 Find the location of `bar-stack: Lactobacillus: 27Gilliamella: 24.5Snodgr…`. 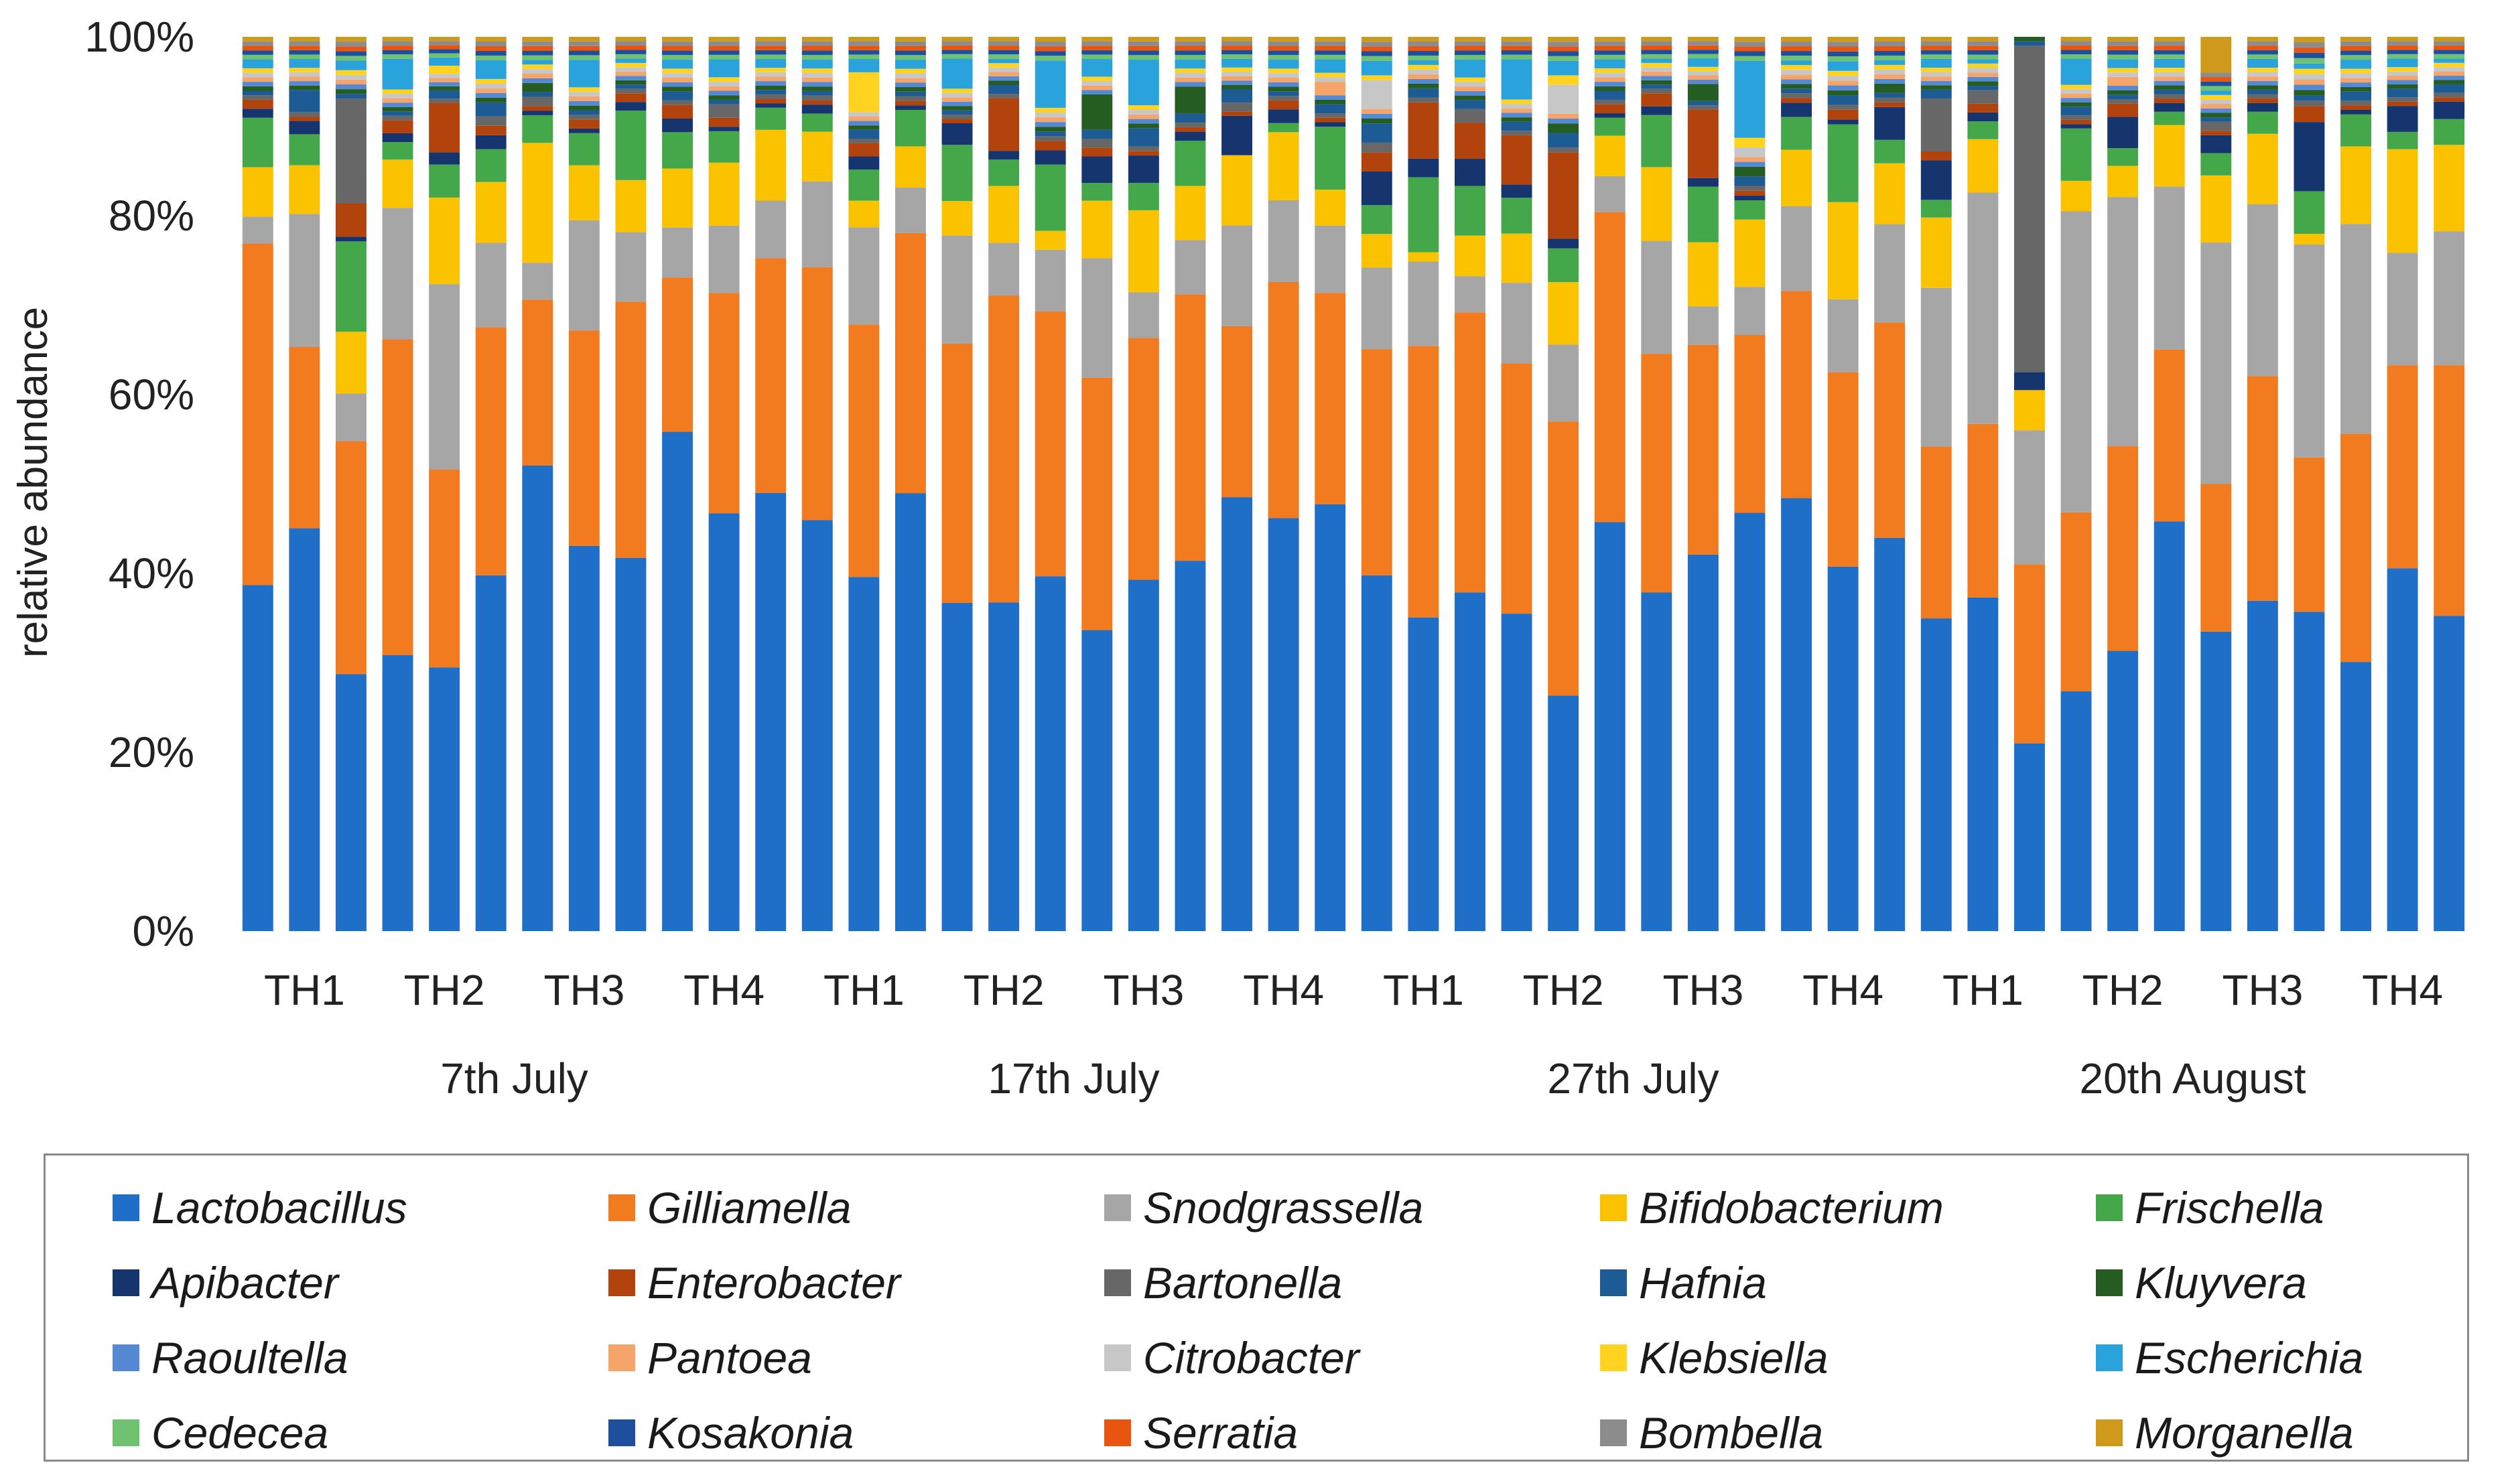

bar-stack: Lactobacillus: 27Gilliamella: 24.5Snodgr… is located at coordinates (351, 484).